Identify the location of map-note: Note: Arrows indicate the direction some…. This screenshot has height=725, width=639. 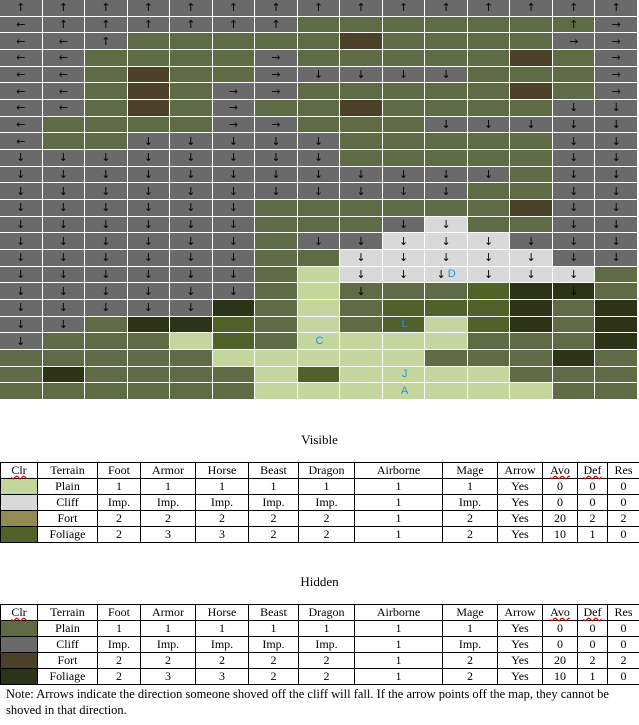
(307, 702).